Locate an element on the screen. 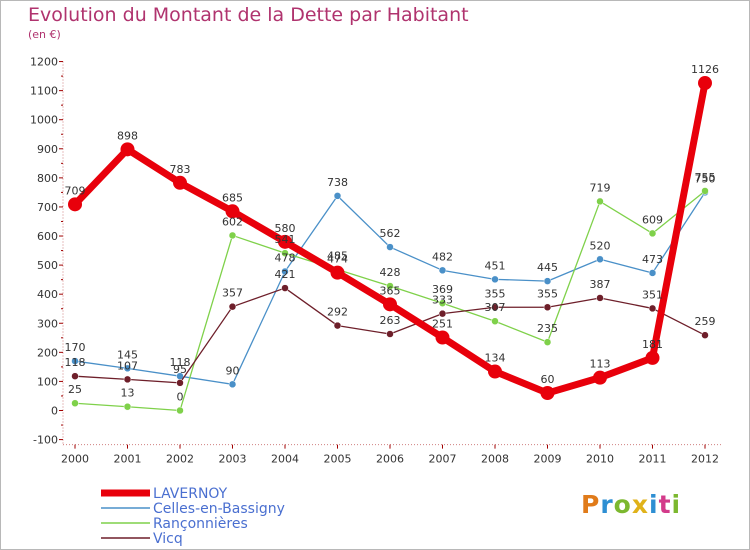 The image size is (750, 550). chart-subtitle: (en €) is located at coordinates (44, 34).